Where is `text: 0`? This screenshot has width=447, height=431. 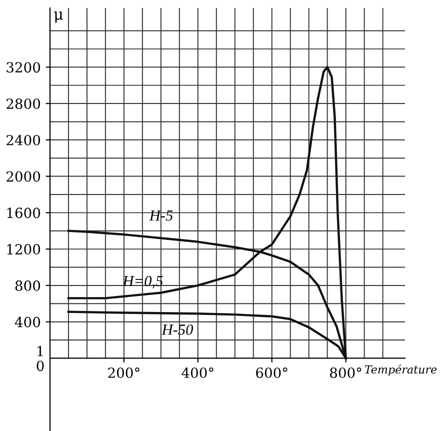
text: 0 is located at coordinates (40, 366).